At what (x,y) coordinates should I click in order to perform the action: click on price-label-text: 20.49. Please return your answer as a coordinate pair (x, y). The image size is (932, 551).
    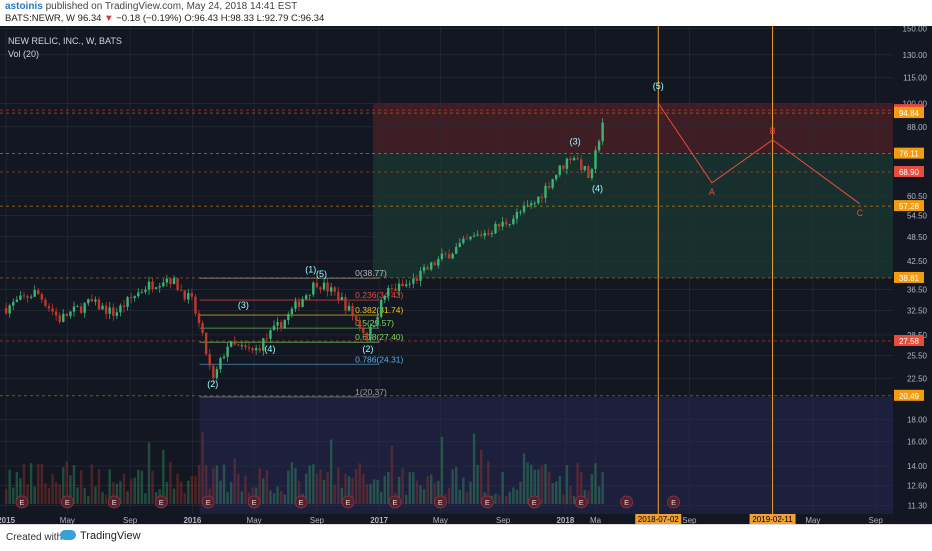
    Looking at the image, I should click on (909, 396).